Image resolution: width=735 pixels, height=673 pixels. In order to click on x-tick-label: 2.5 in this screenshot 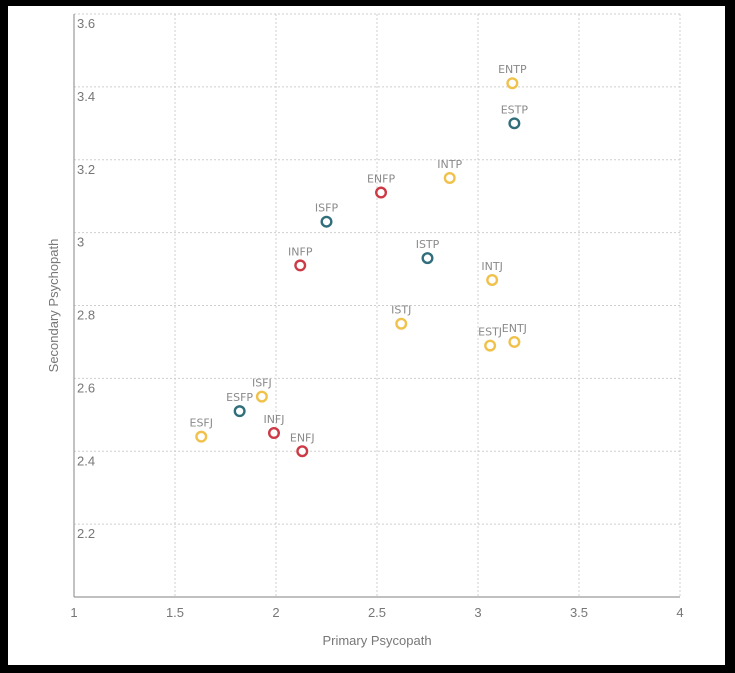, I will do `click(377, 612)`.